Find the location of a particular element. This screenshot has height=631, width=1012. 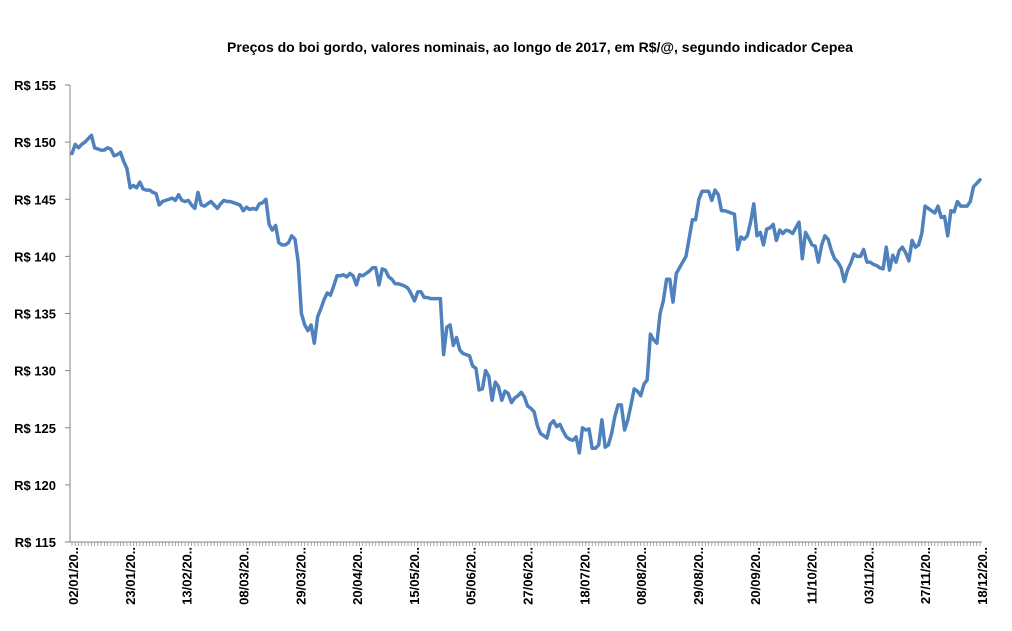

x-tick-label: 08/03/20.. is located at coordinates (243, 576).